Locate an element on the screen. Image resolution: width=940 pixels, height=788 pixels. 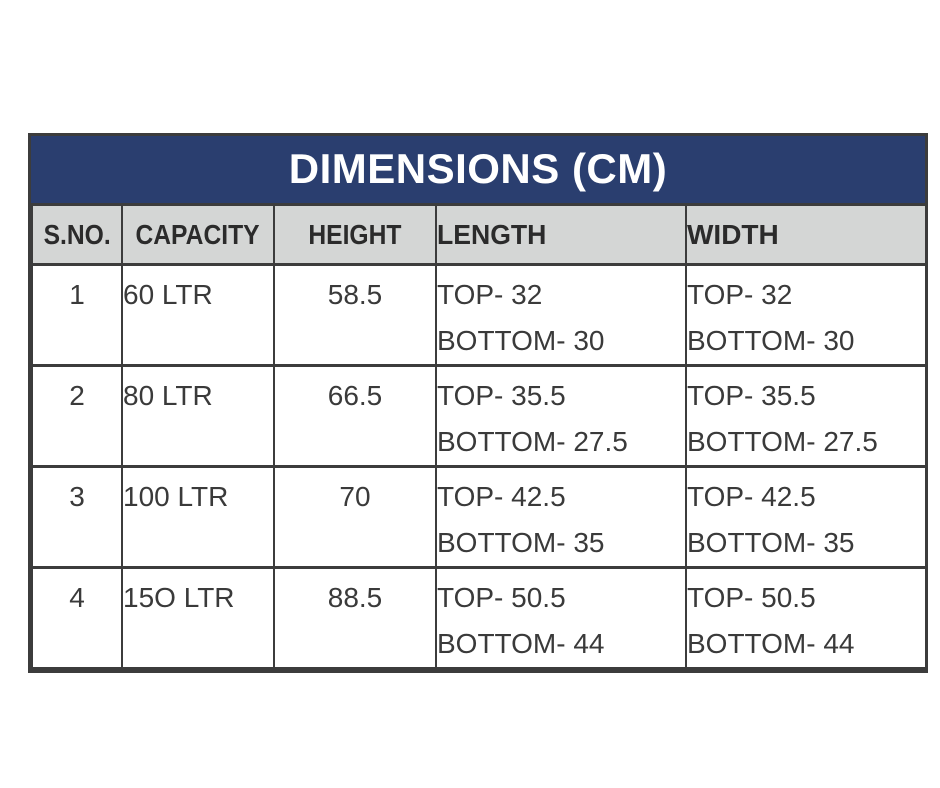
column-header-height: HEIGHT is located at coordinates (355, 234).